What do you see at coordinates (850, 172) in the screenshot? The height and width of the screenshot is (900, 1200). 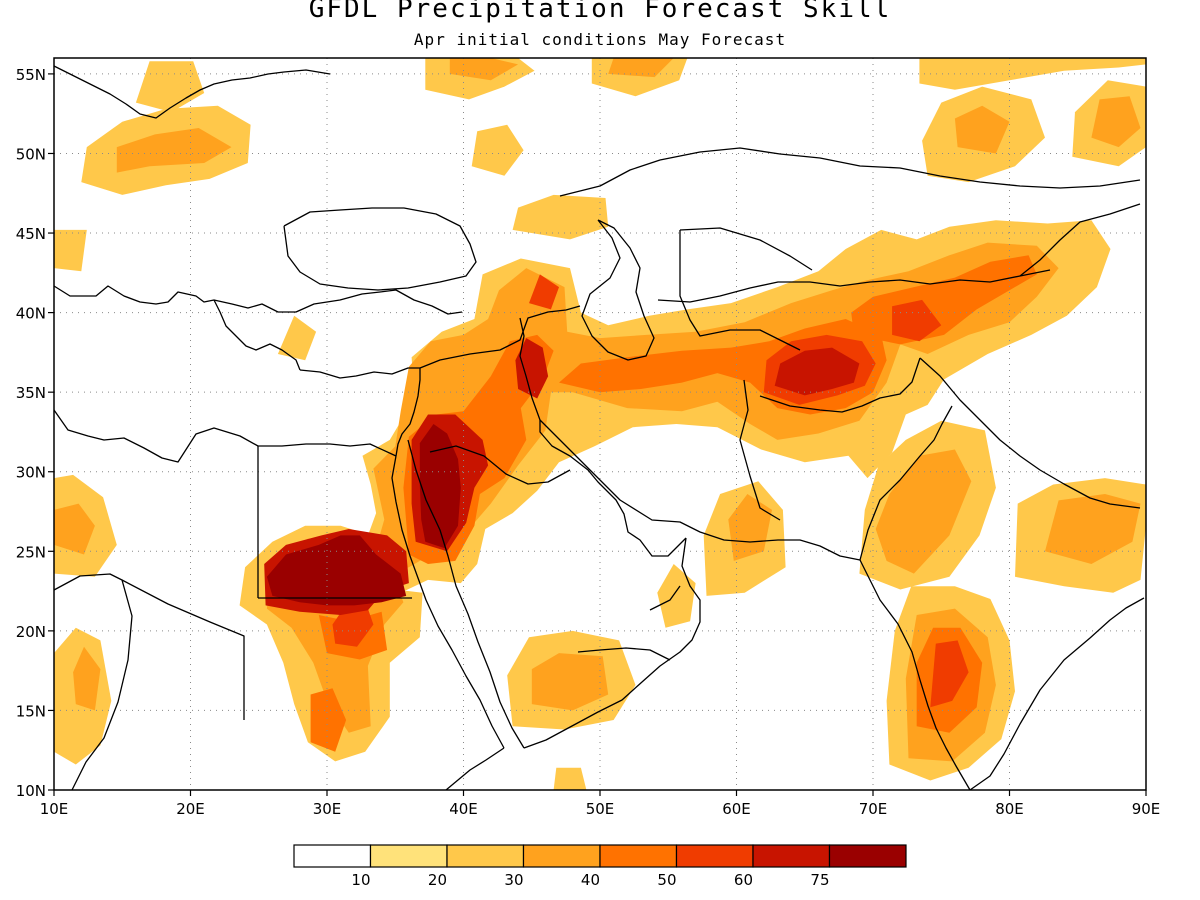 I see `border-kazakhstan-russia` at bounding box center [850, 172].